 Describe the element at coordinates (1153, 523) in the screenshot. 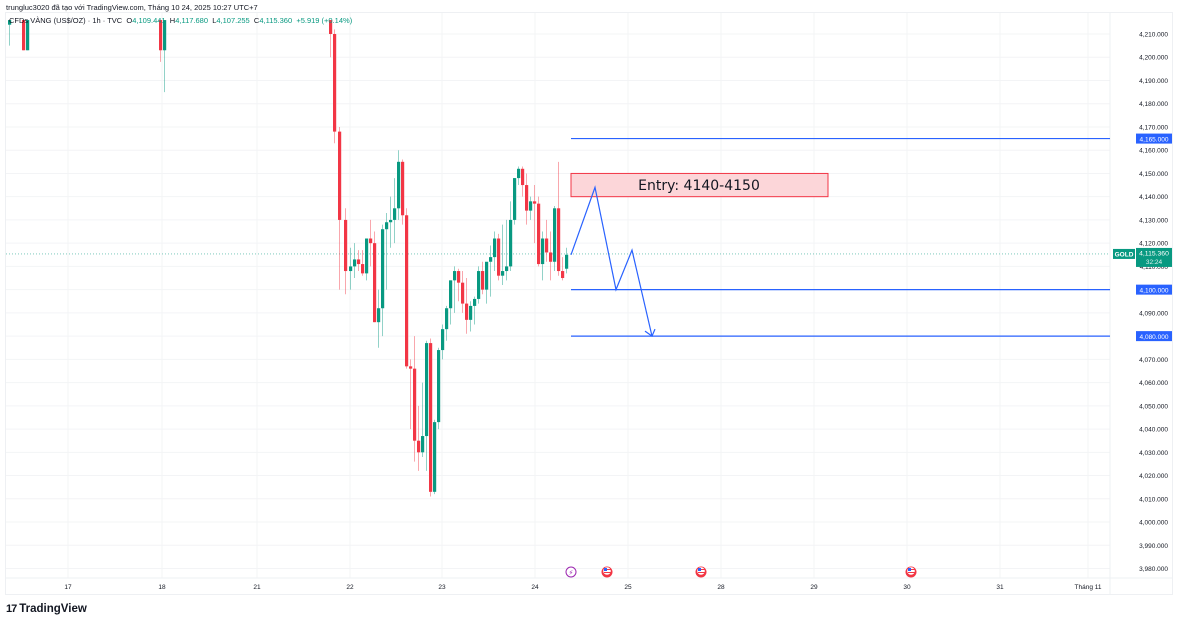

I see `price-tick-label: 4,000.000` at that location.